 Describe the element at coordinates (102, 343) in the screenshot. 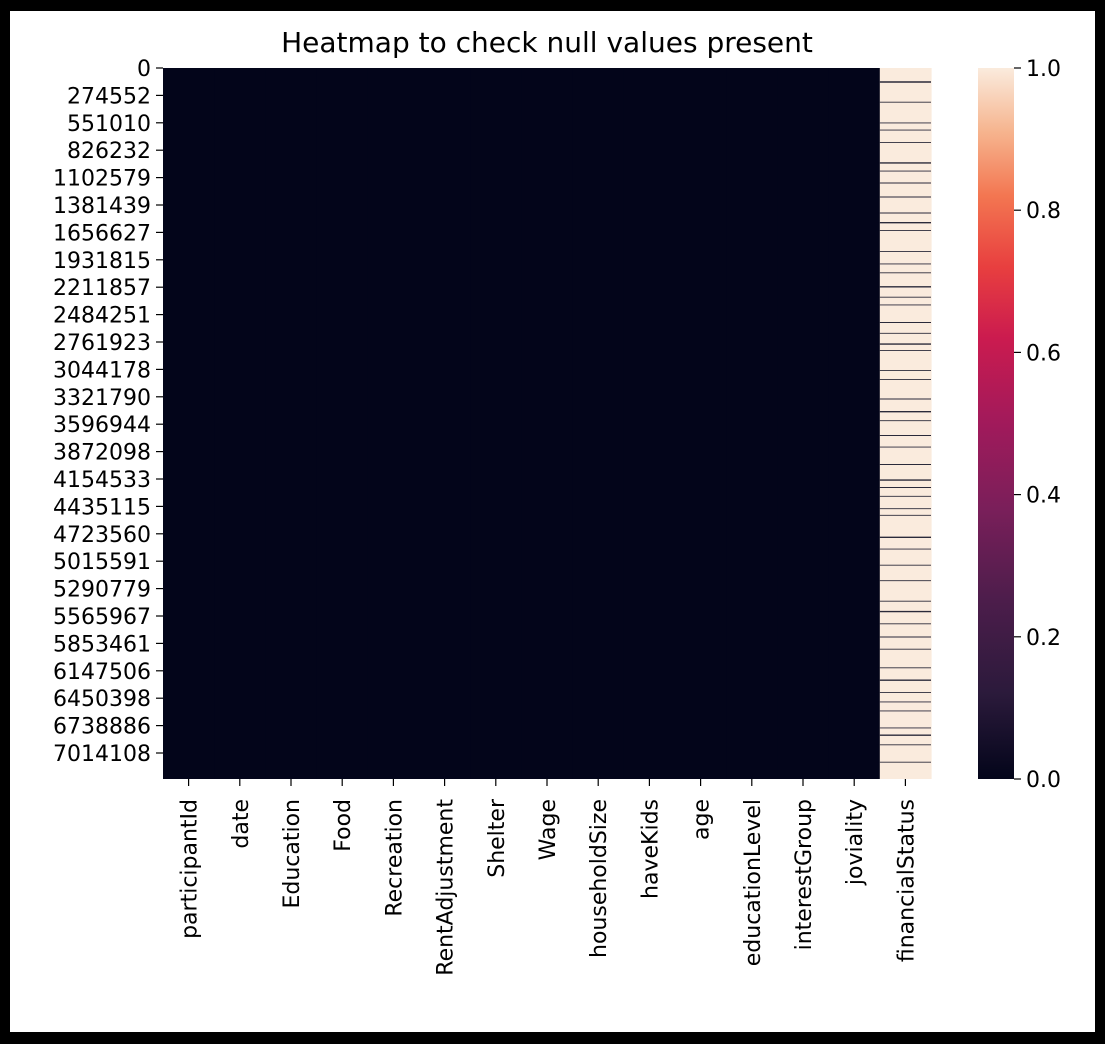

I see `y-tick-label: 2761923` at that location.